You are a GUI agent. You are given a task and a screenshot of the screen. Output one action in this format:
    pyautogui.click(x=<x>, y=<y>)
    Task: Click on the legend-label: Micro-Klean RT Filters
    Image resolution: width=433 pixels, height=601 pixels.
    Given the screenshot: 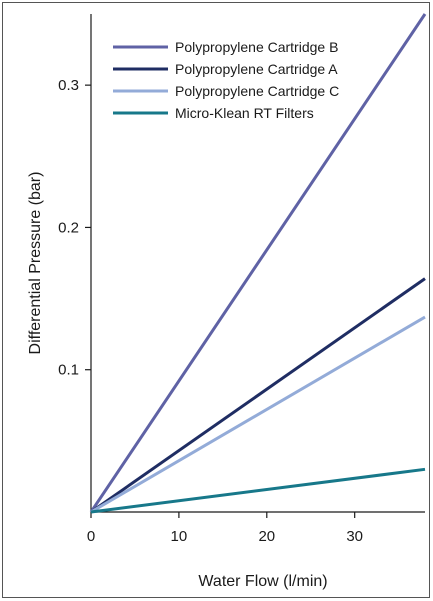 What is the action you would take?
    pyautogui.click(x=244, y=113)
    